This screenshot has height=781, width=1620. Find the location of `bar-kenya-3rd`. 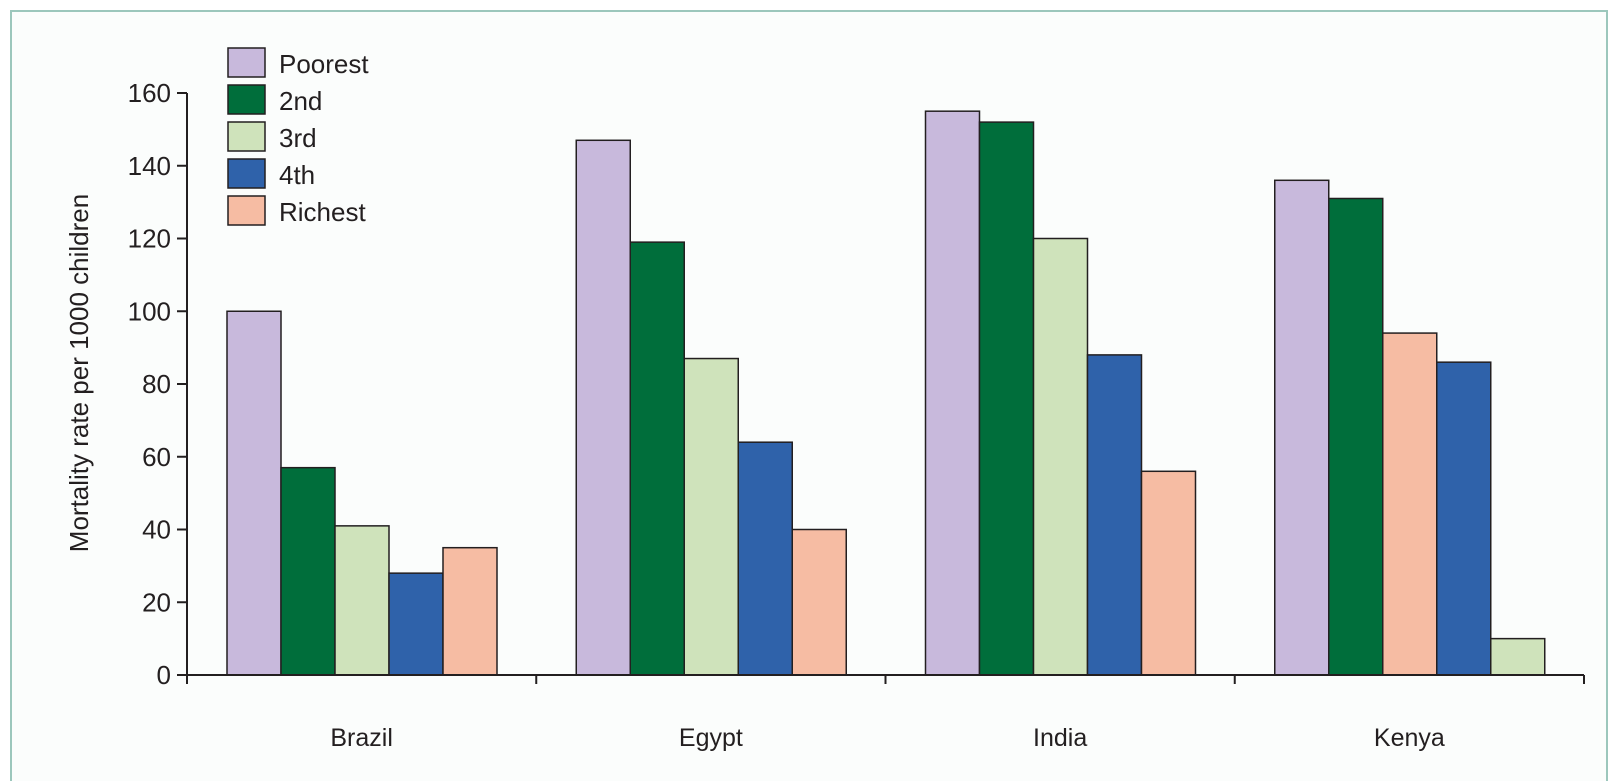

bar-kenya-3rd is located at coordinates (1518, 656).